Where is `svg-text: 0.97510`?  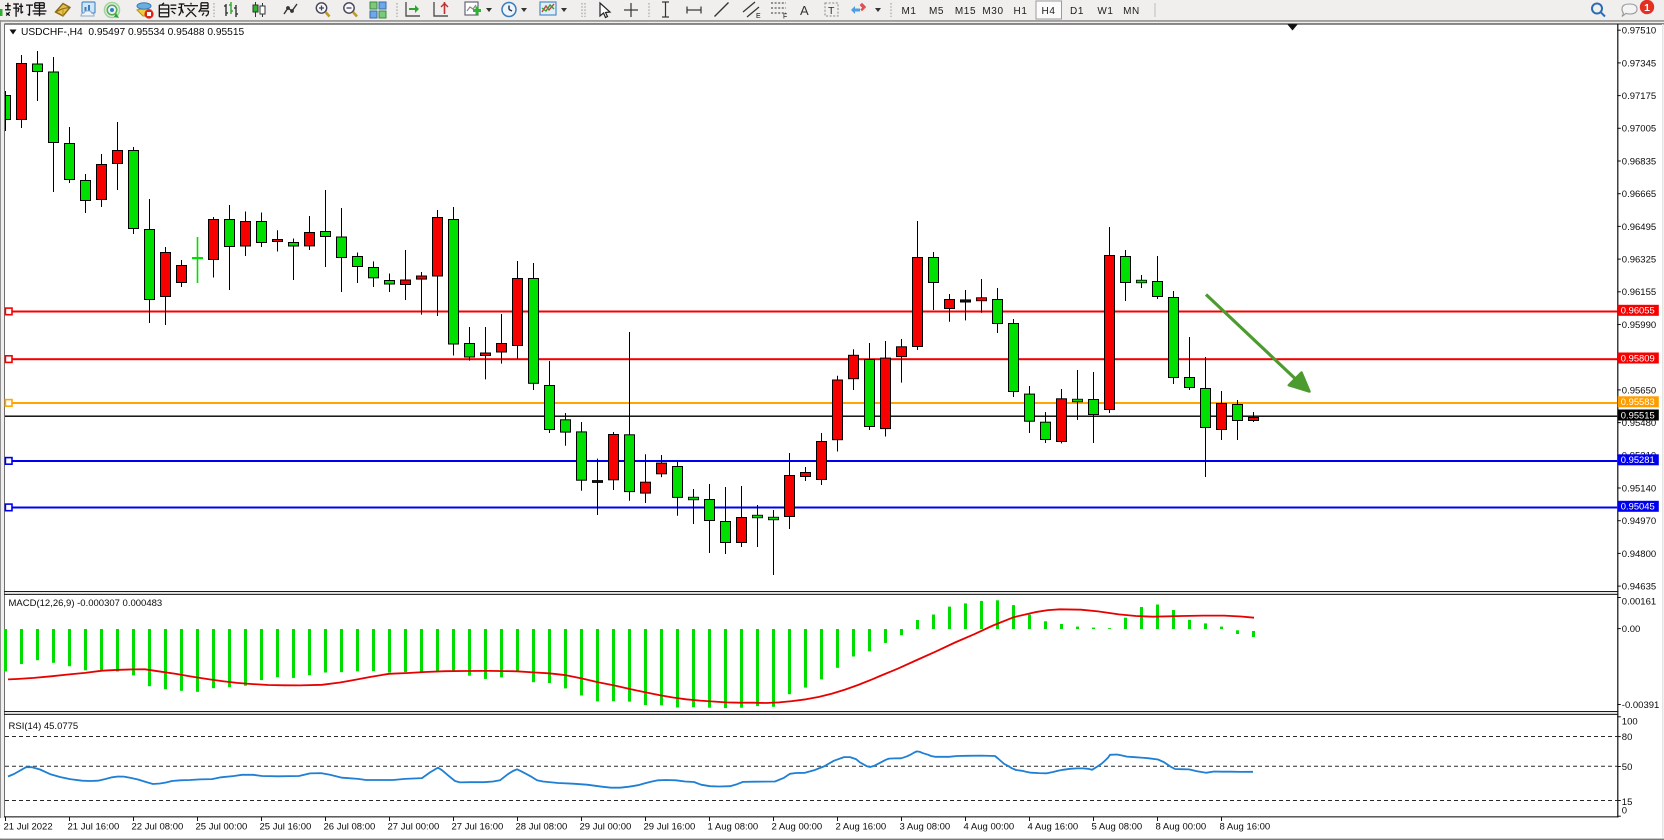 svg-text: 0.97510 is located at coordinates (1639, 31).